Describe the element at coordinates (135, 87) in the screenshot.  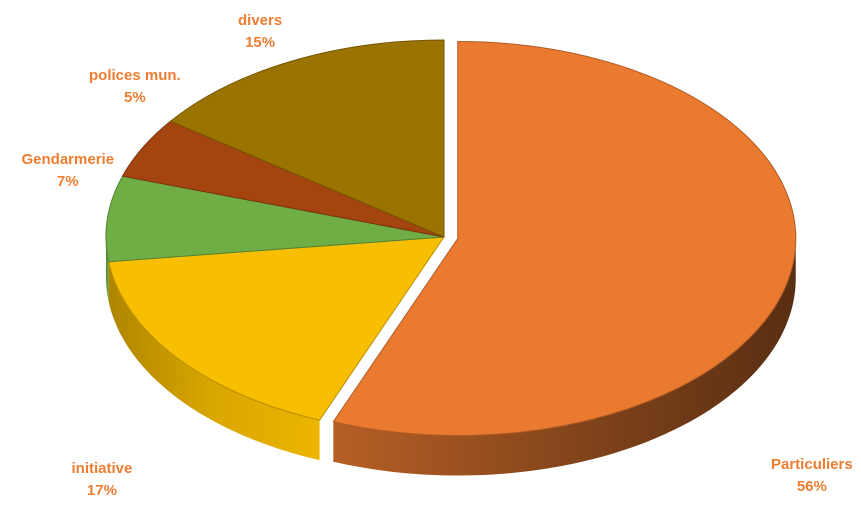
I see `data-label-polices-mun: polices mun. 5%` at that location.